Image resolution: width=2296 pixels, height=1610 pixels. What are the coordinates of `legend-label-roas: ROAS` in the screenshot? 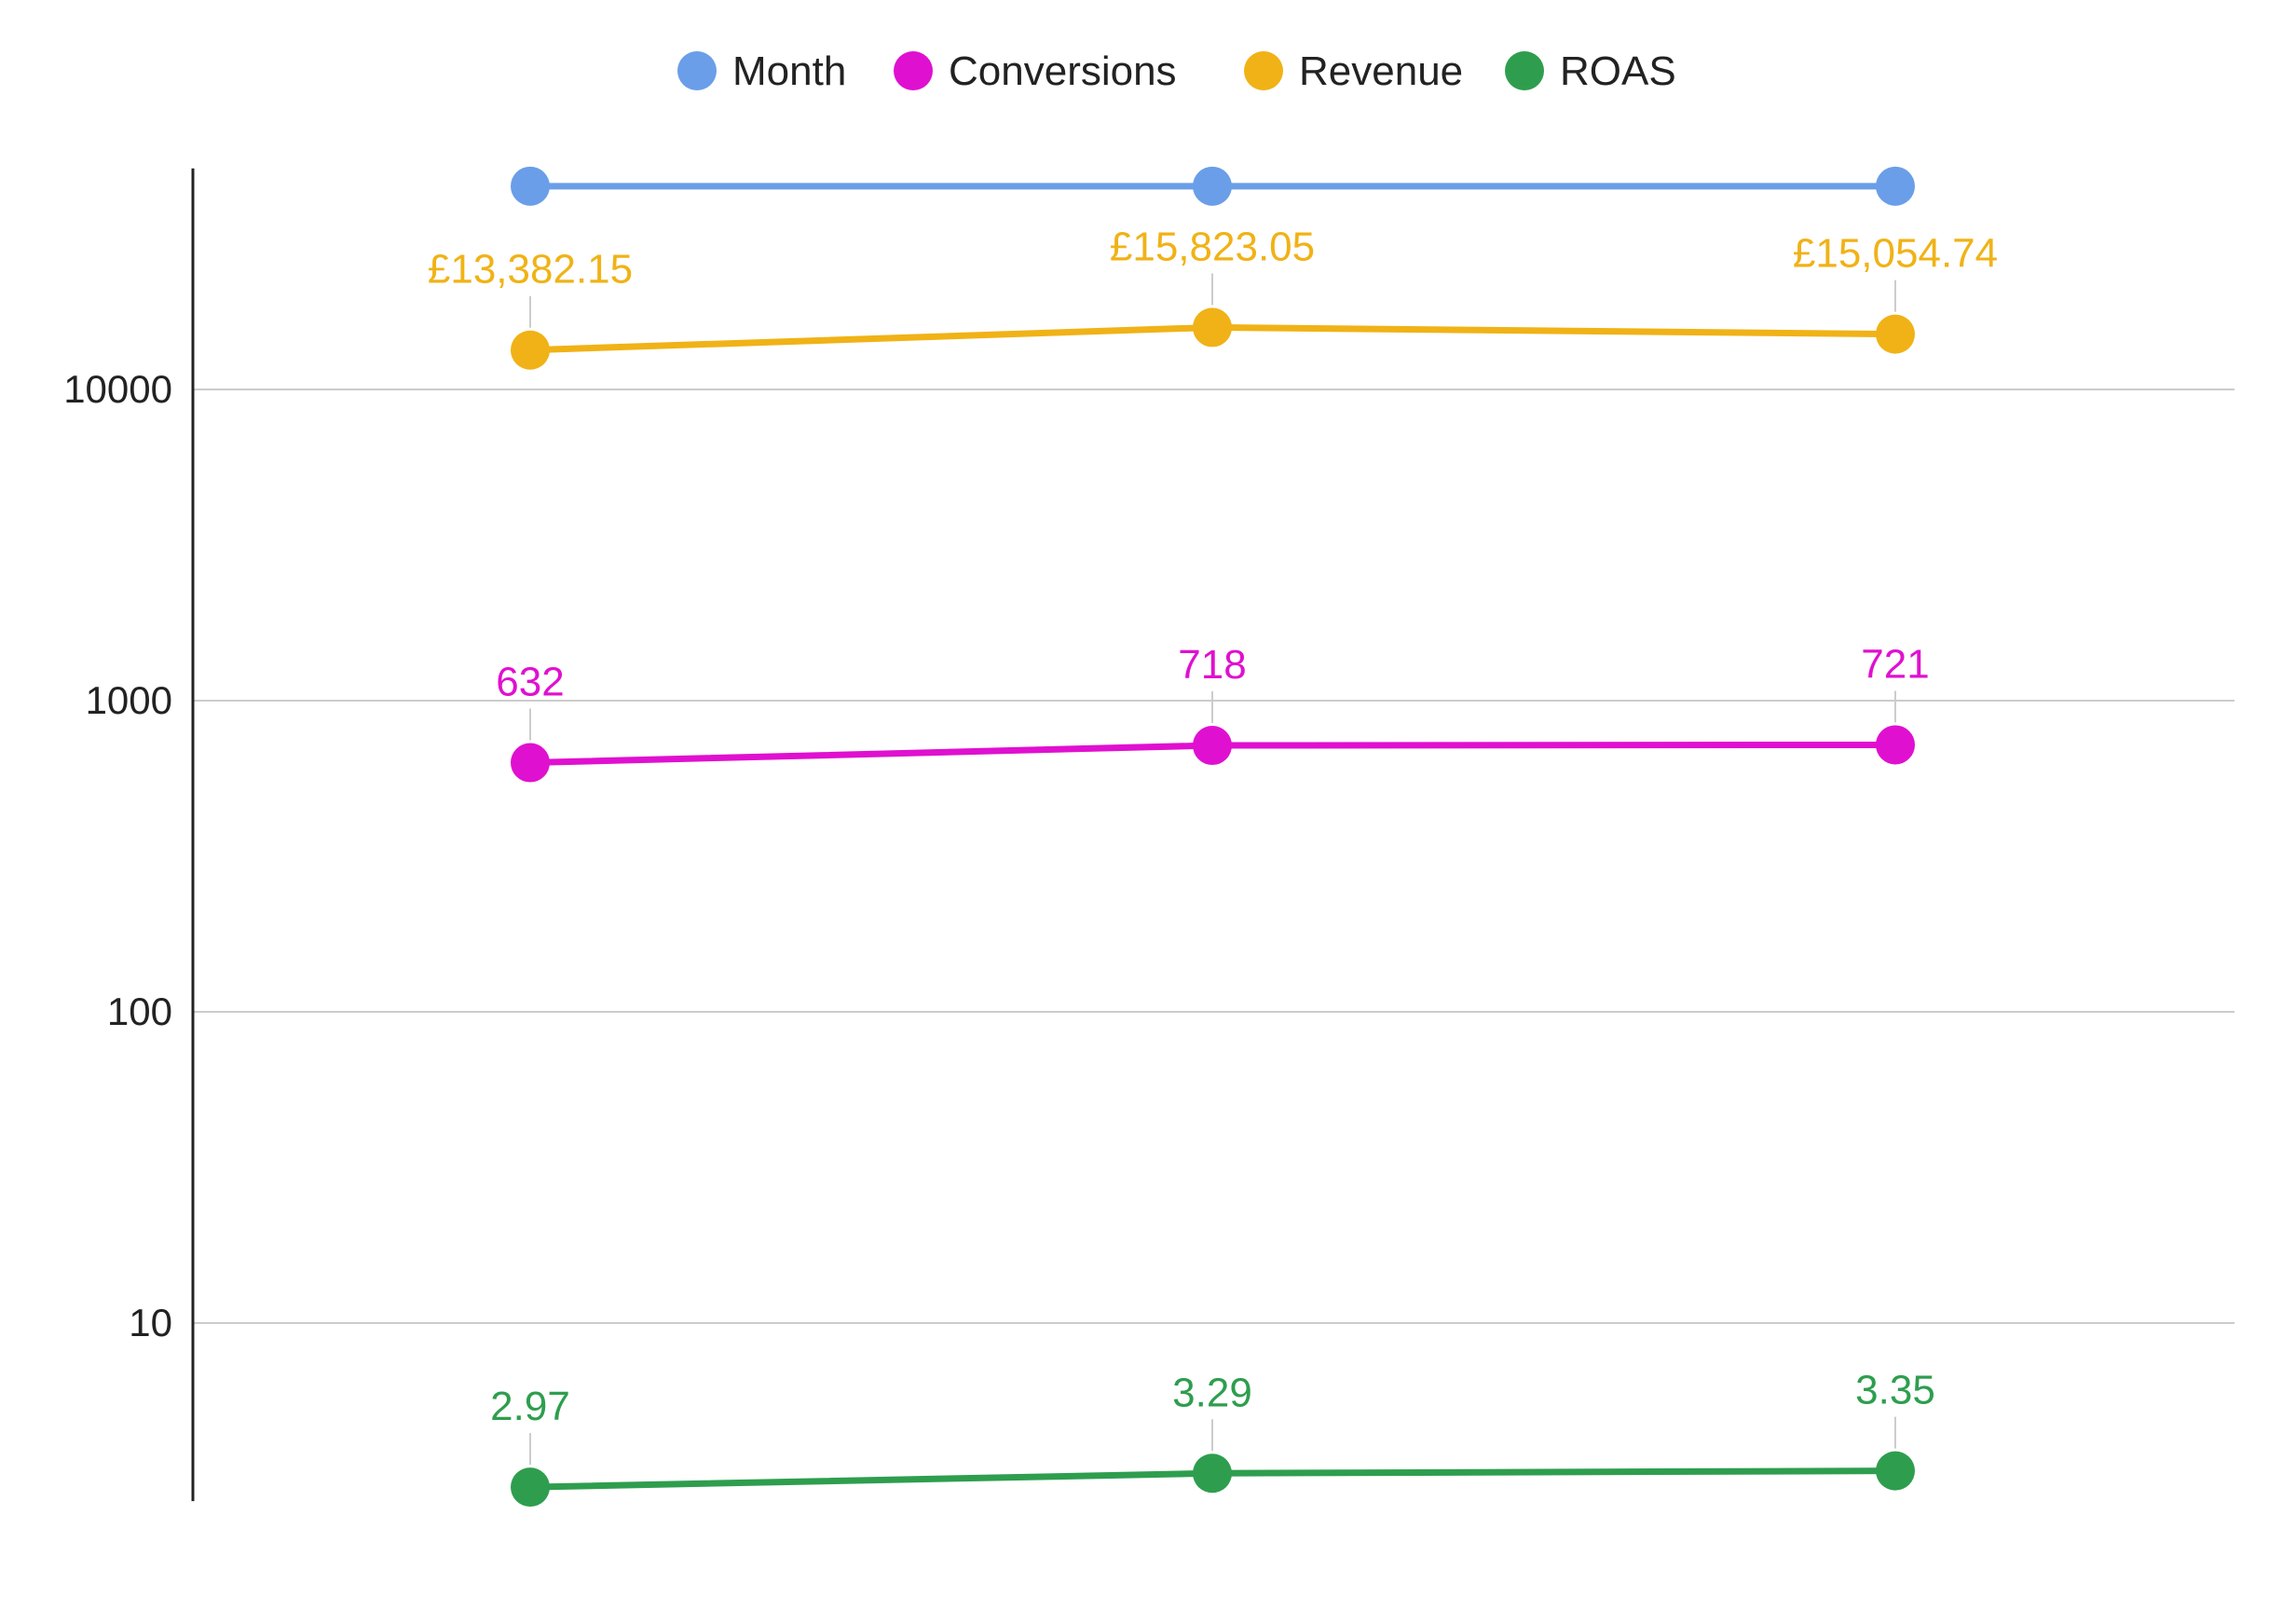 It's located at (1618, 71).